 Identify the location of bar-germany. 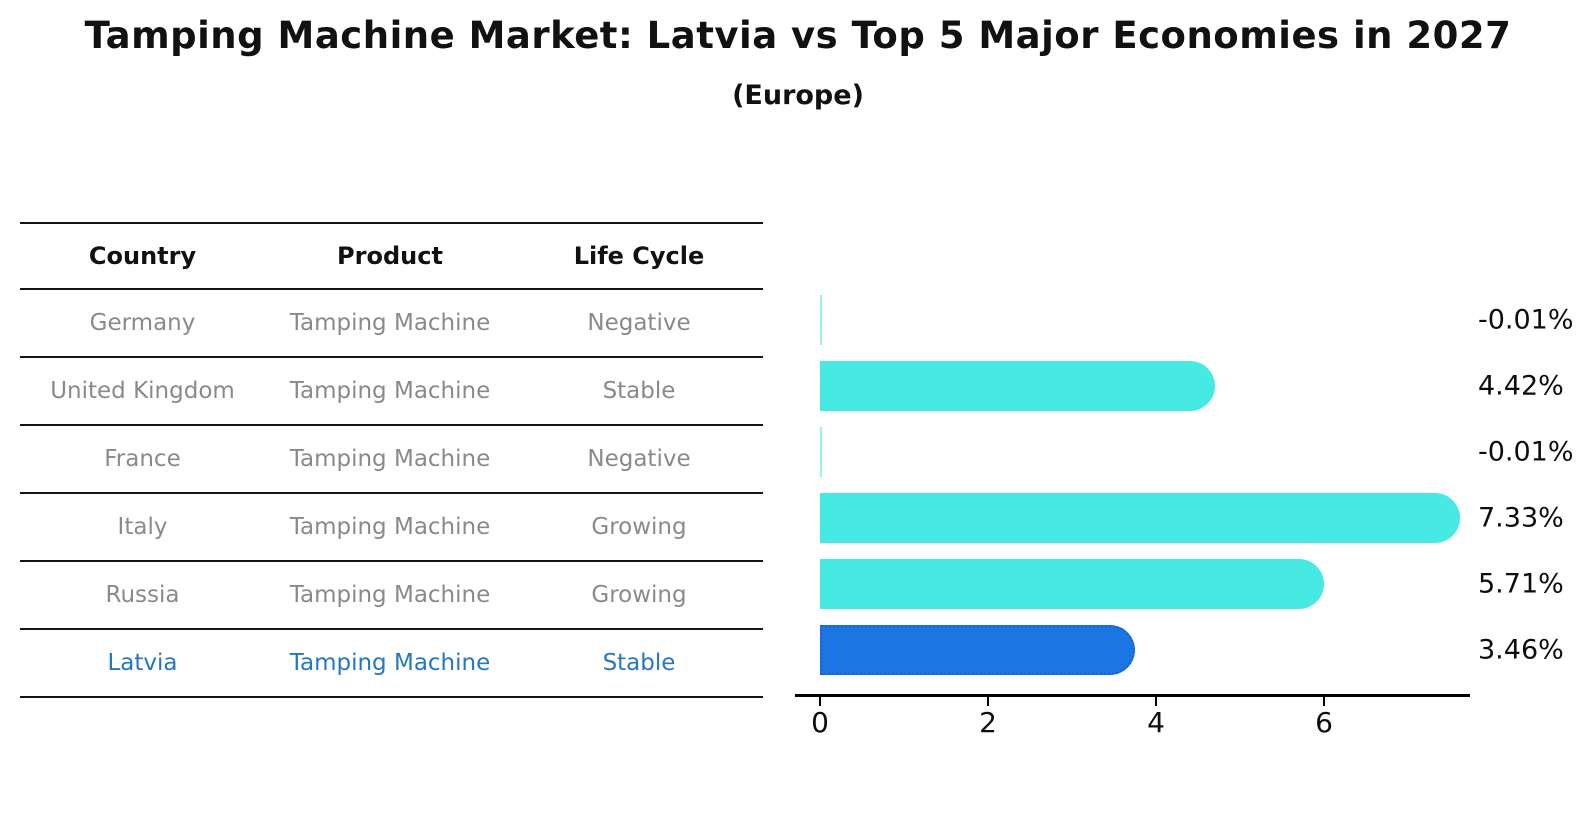
(821, 320).